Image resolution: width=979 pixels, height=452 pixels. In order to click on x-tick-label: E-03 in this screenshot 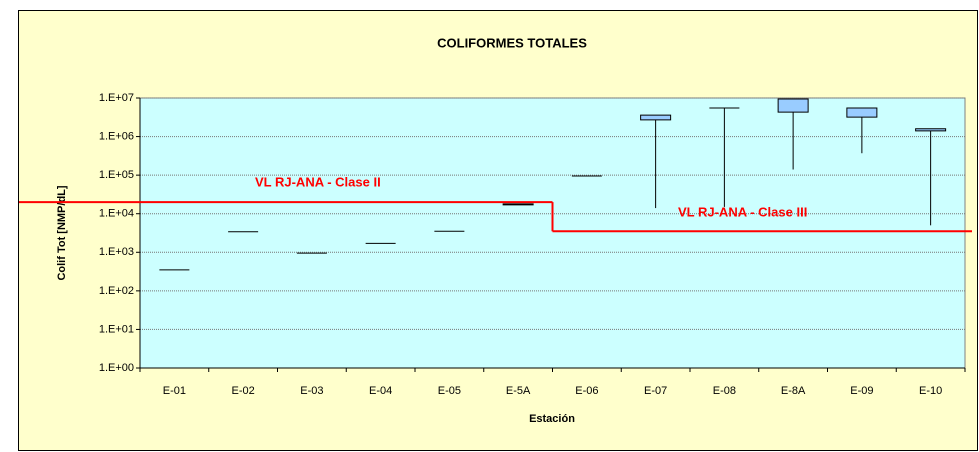, I will do `click(311, 391)`.